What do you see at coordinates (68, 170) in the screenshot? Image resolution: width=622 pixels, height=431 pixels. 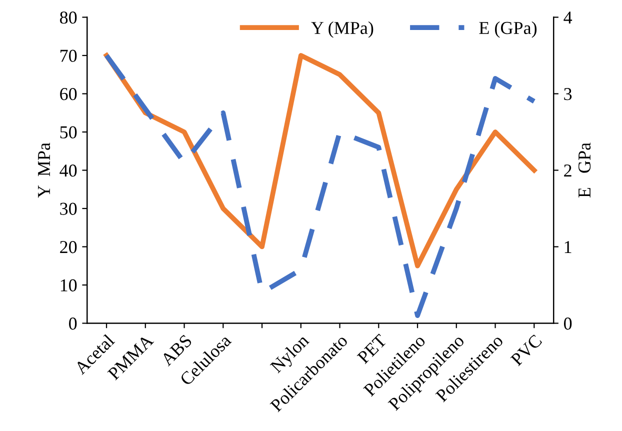 I see `y-tick-label: 40` at bounding box center [68, 170].